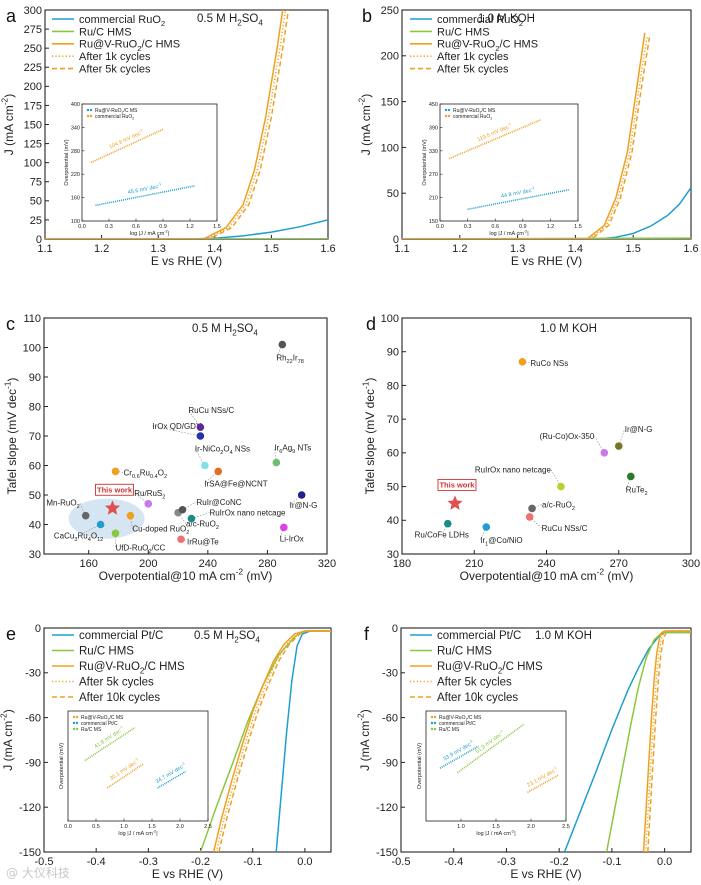 The image size is (701, 885). I want to click on panel-letter: a, so click(11, 16).